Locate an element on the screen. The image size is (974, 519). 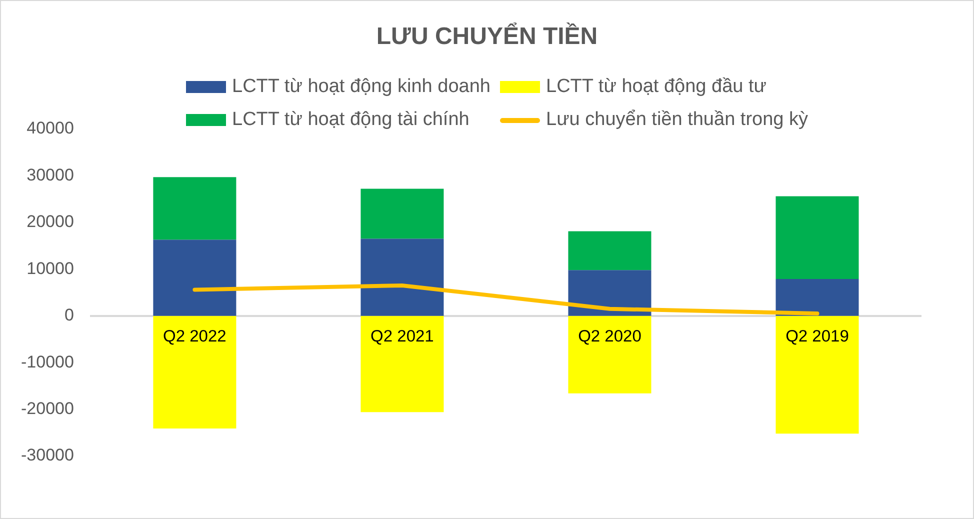
y-tick-label: 30000 is located at coordinates (50, 174).